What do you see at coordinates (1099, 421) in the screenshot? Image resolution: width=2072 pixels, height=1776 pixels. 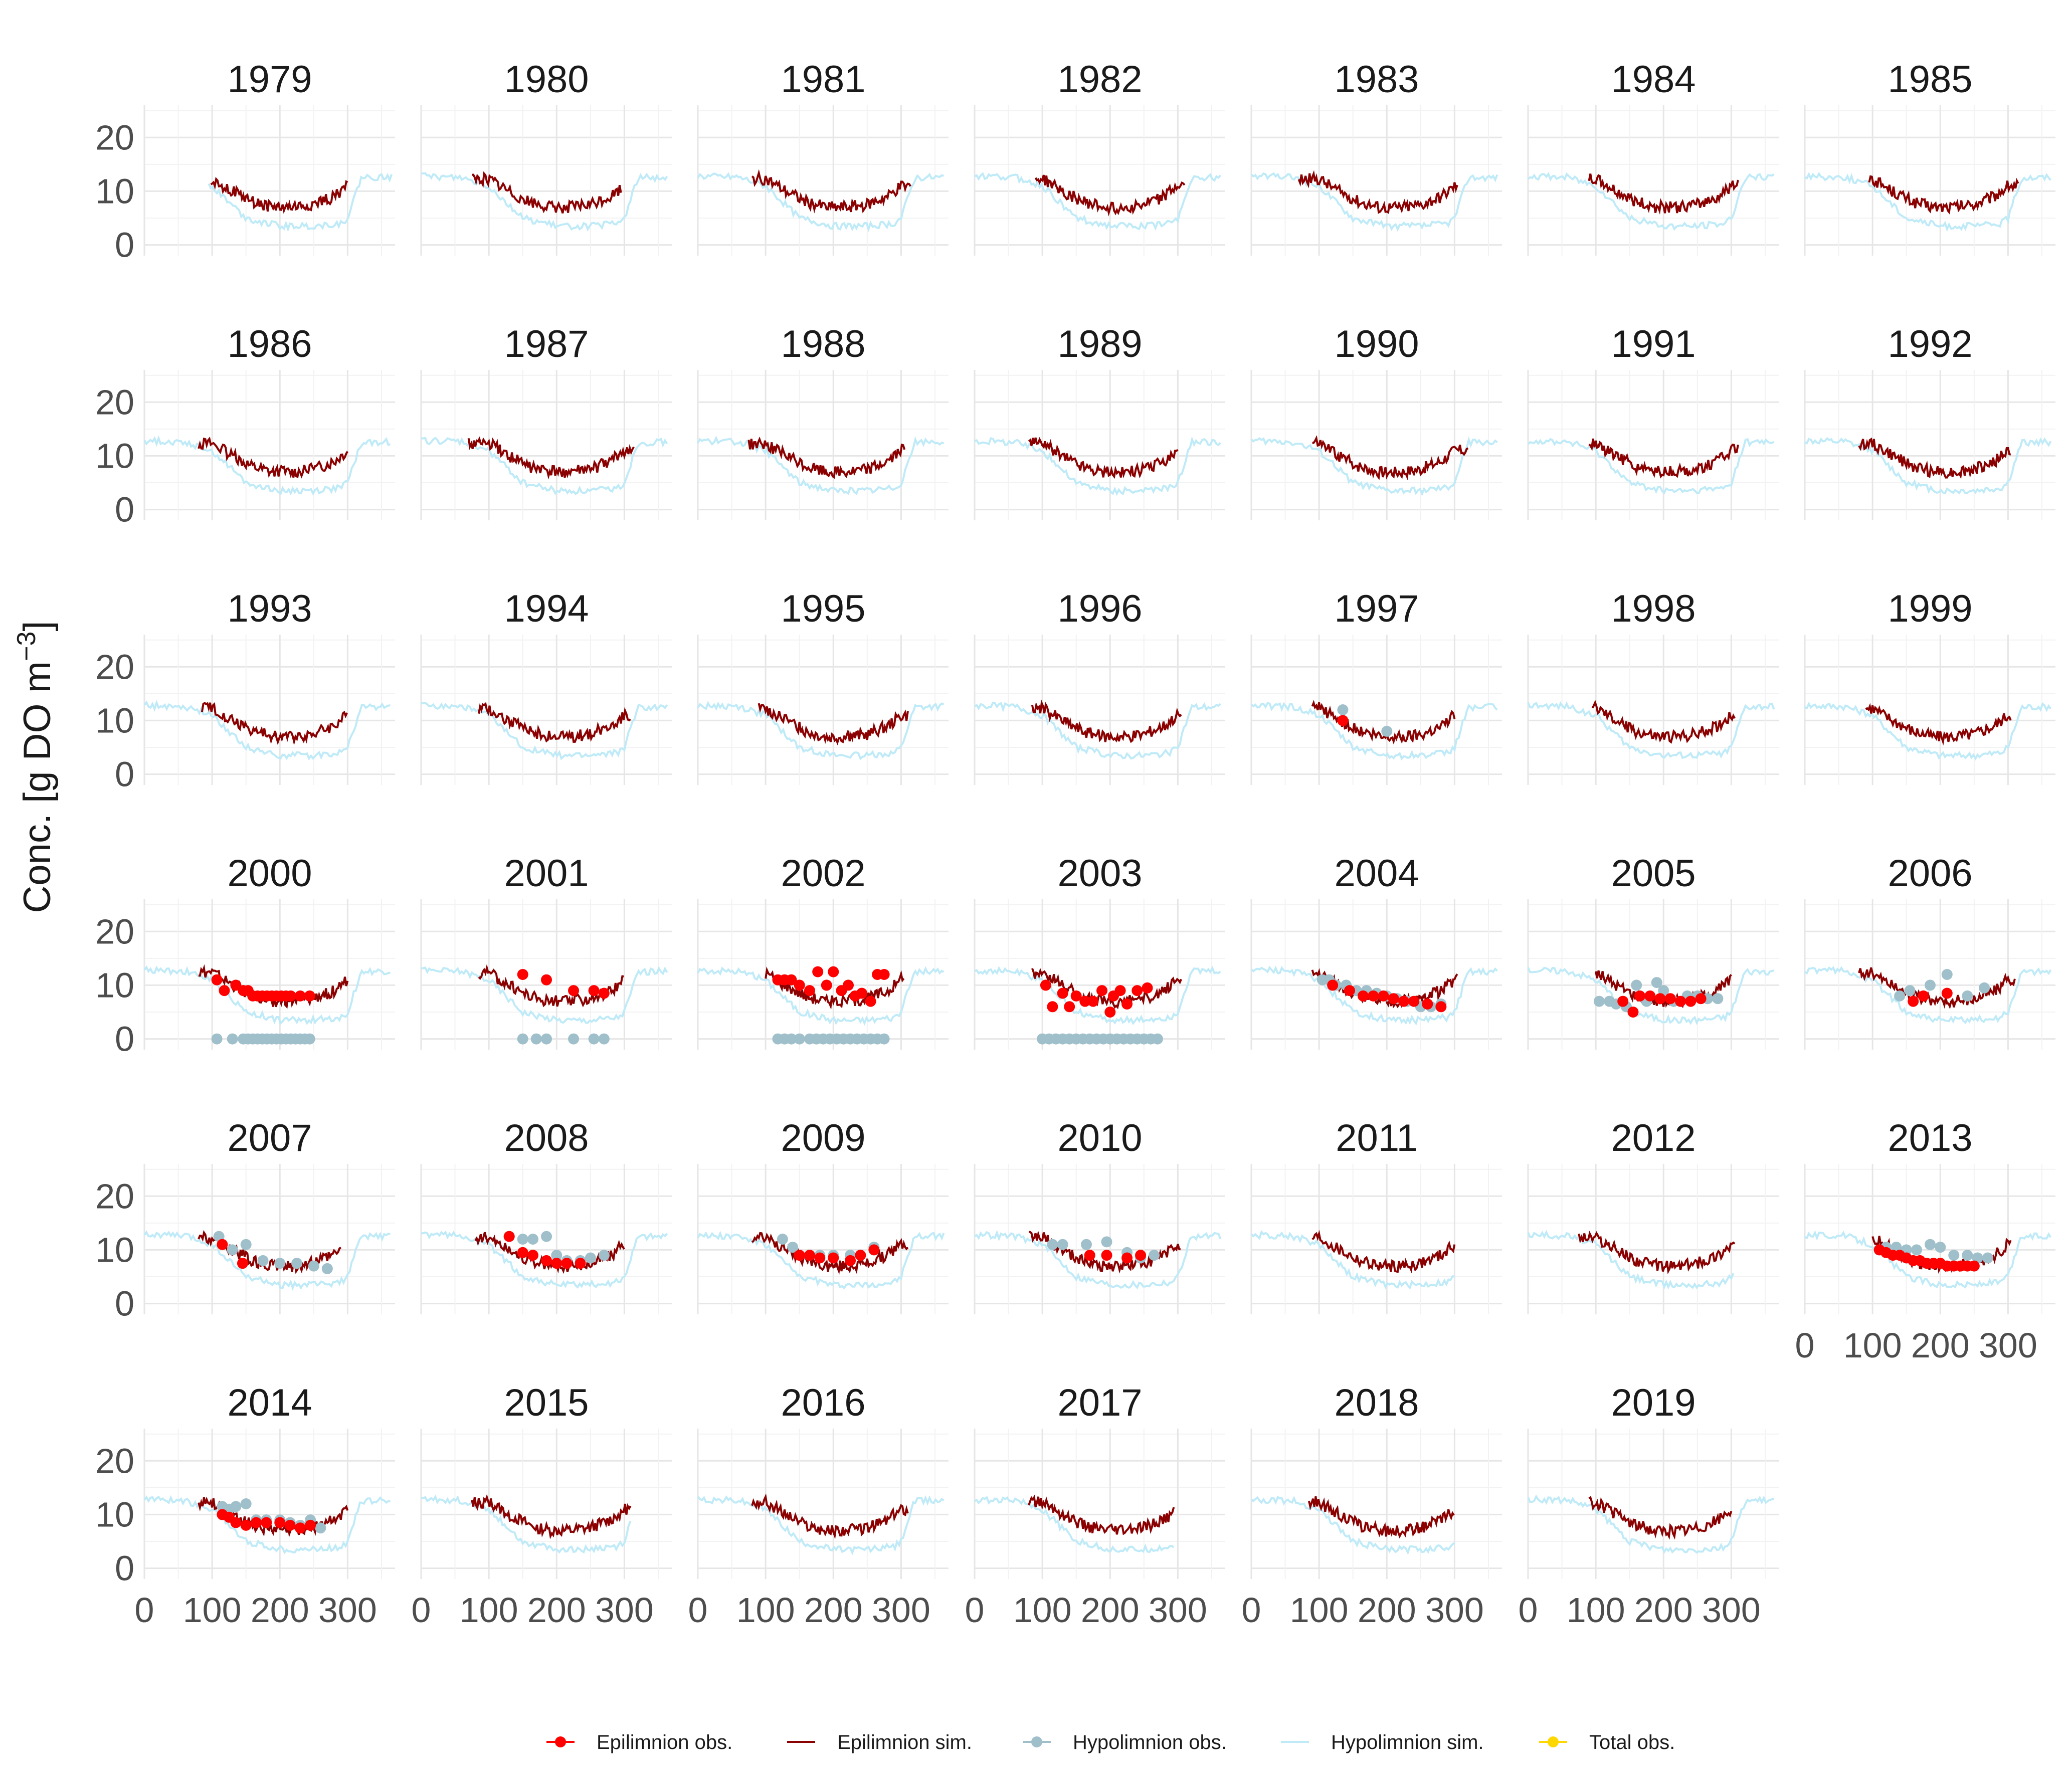 I see `facet-panel-1989: 1989` at bounding box center [1099, 421].